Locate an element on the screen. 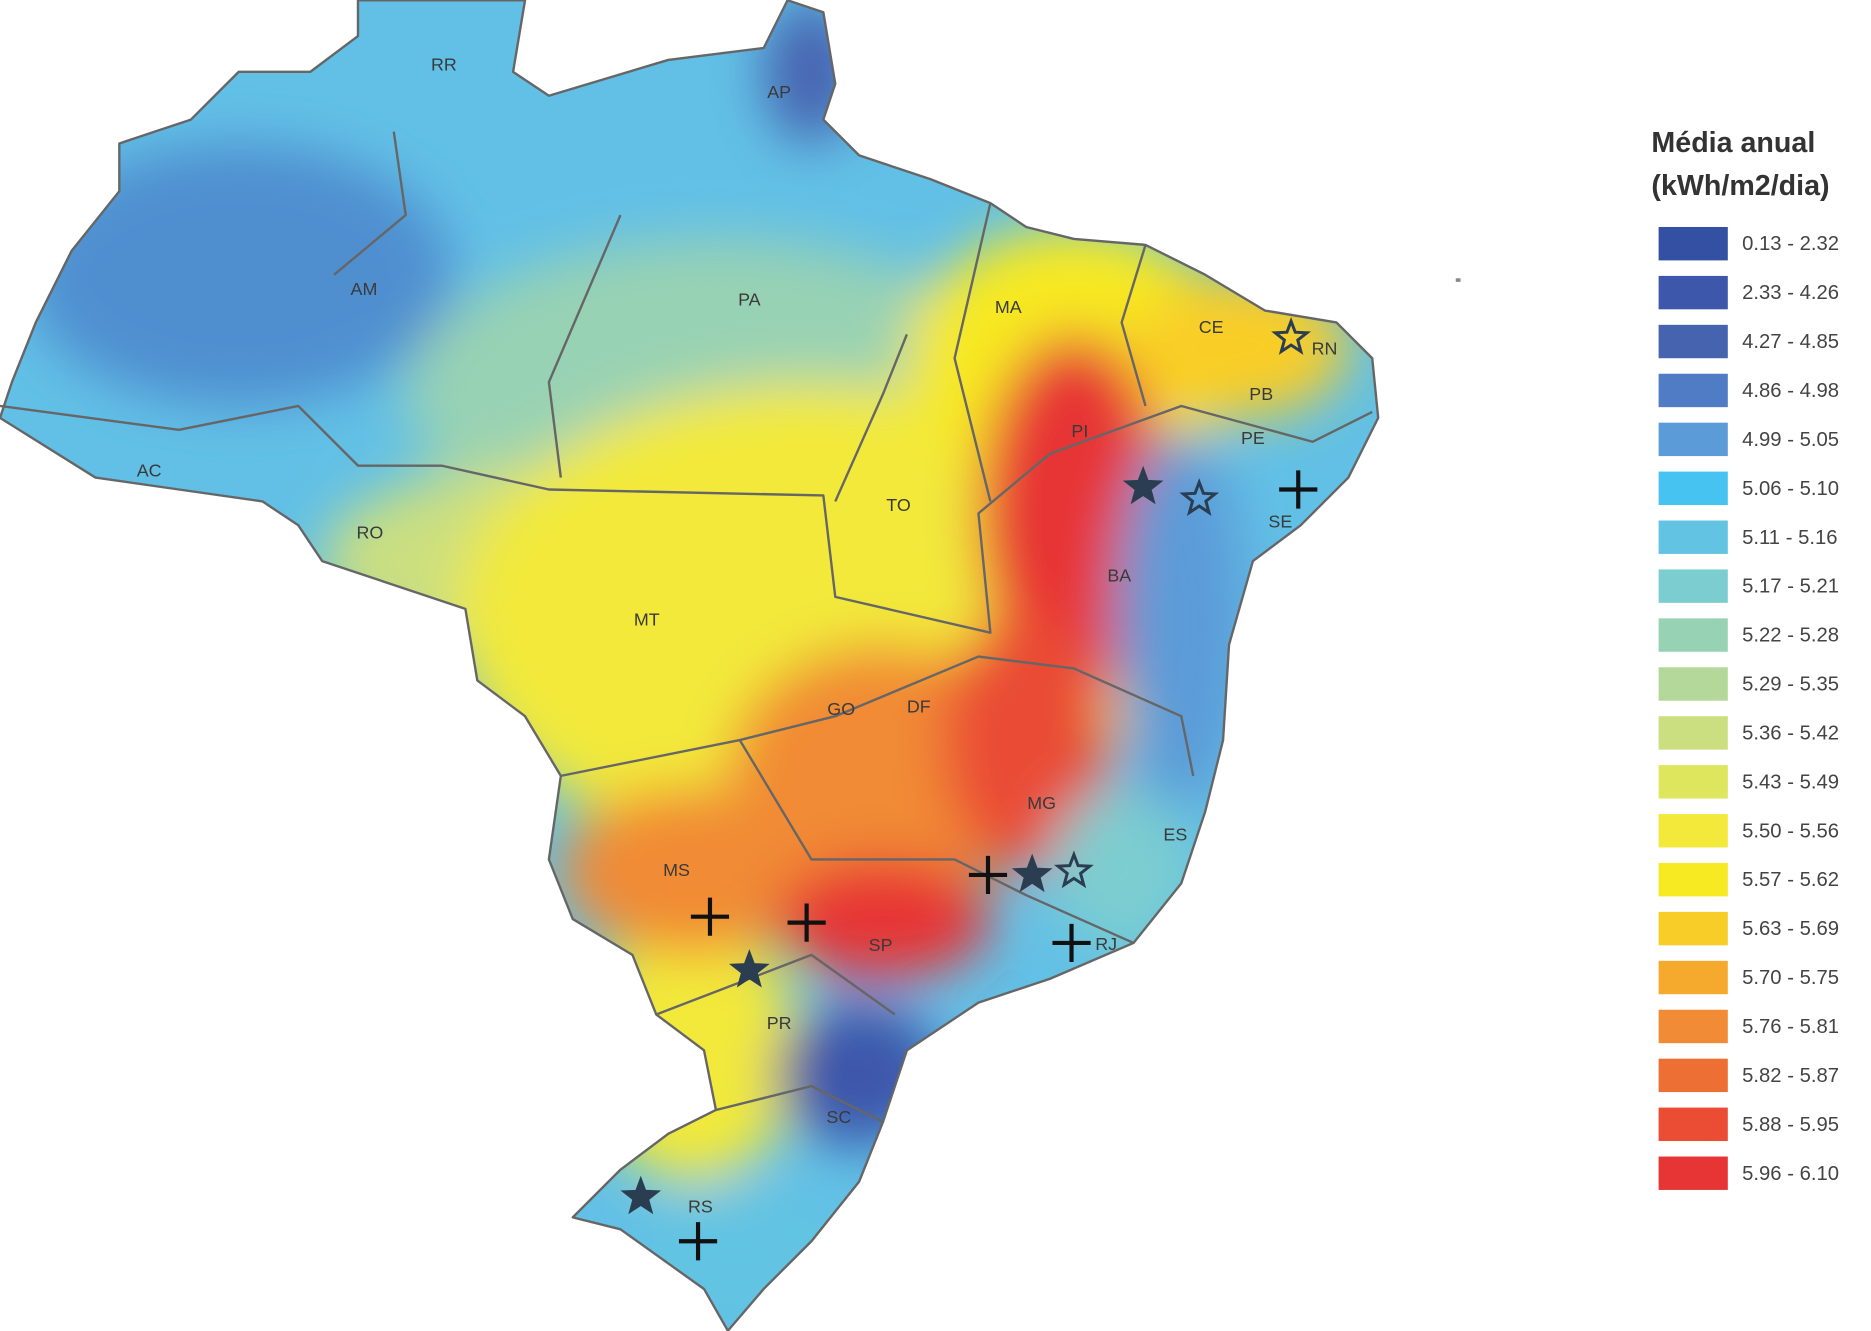 The height and width of the screenshot is (1331, 1871). state-label: CE is located at coordinates (1211, 327).